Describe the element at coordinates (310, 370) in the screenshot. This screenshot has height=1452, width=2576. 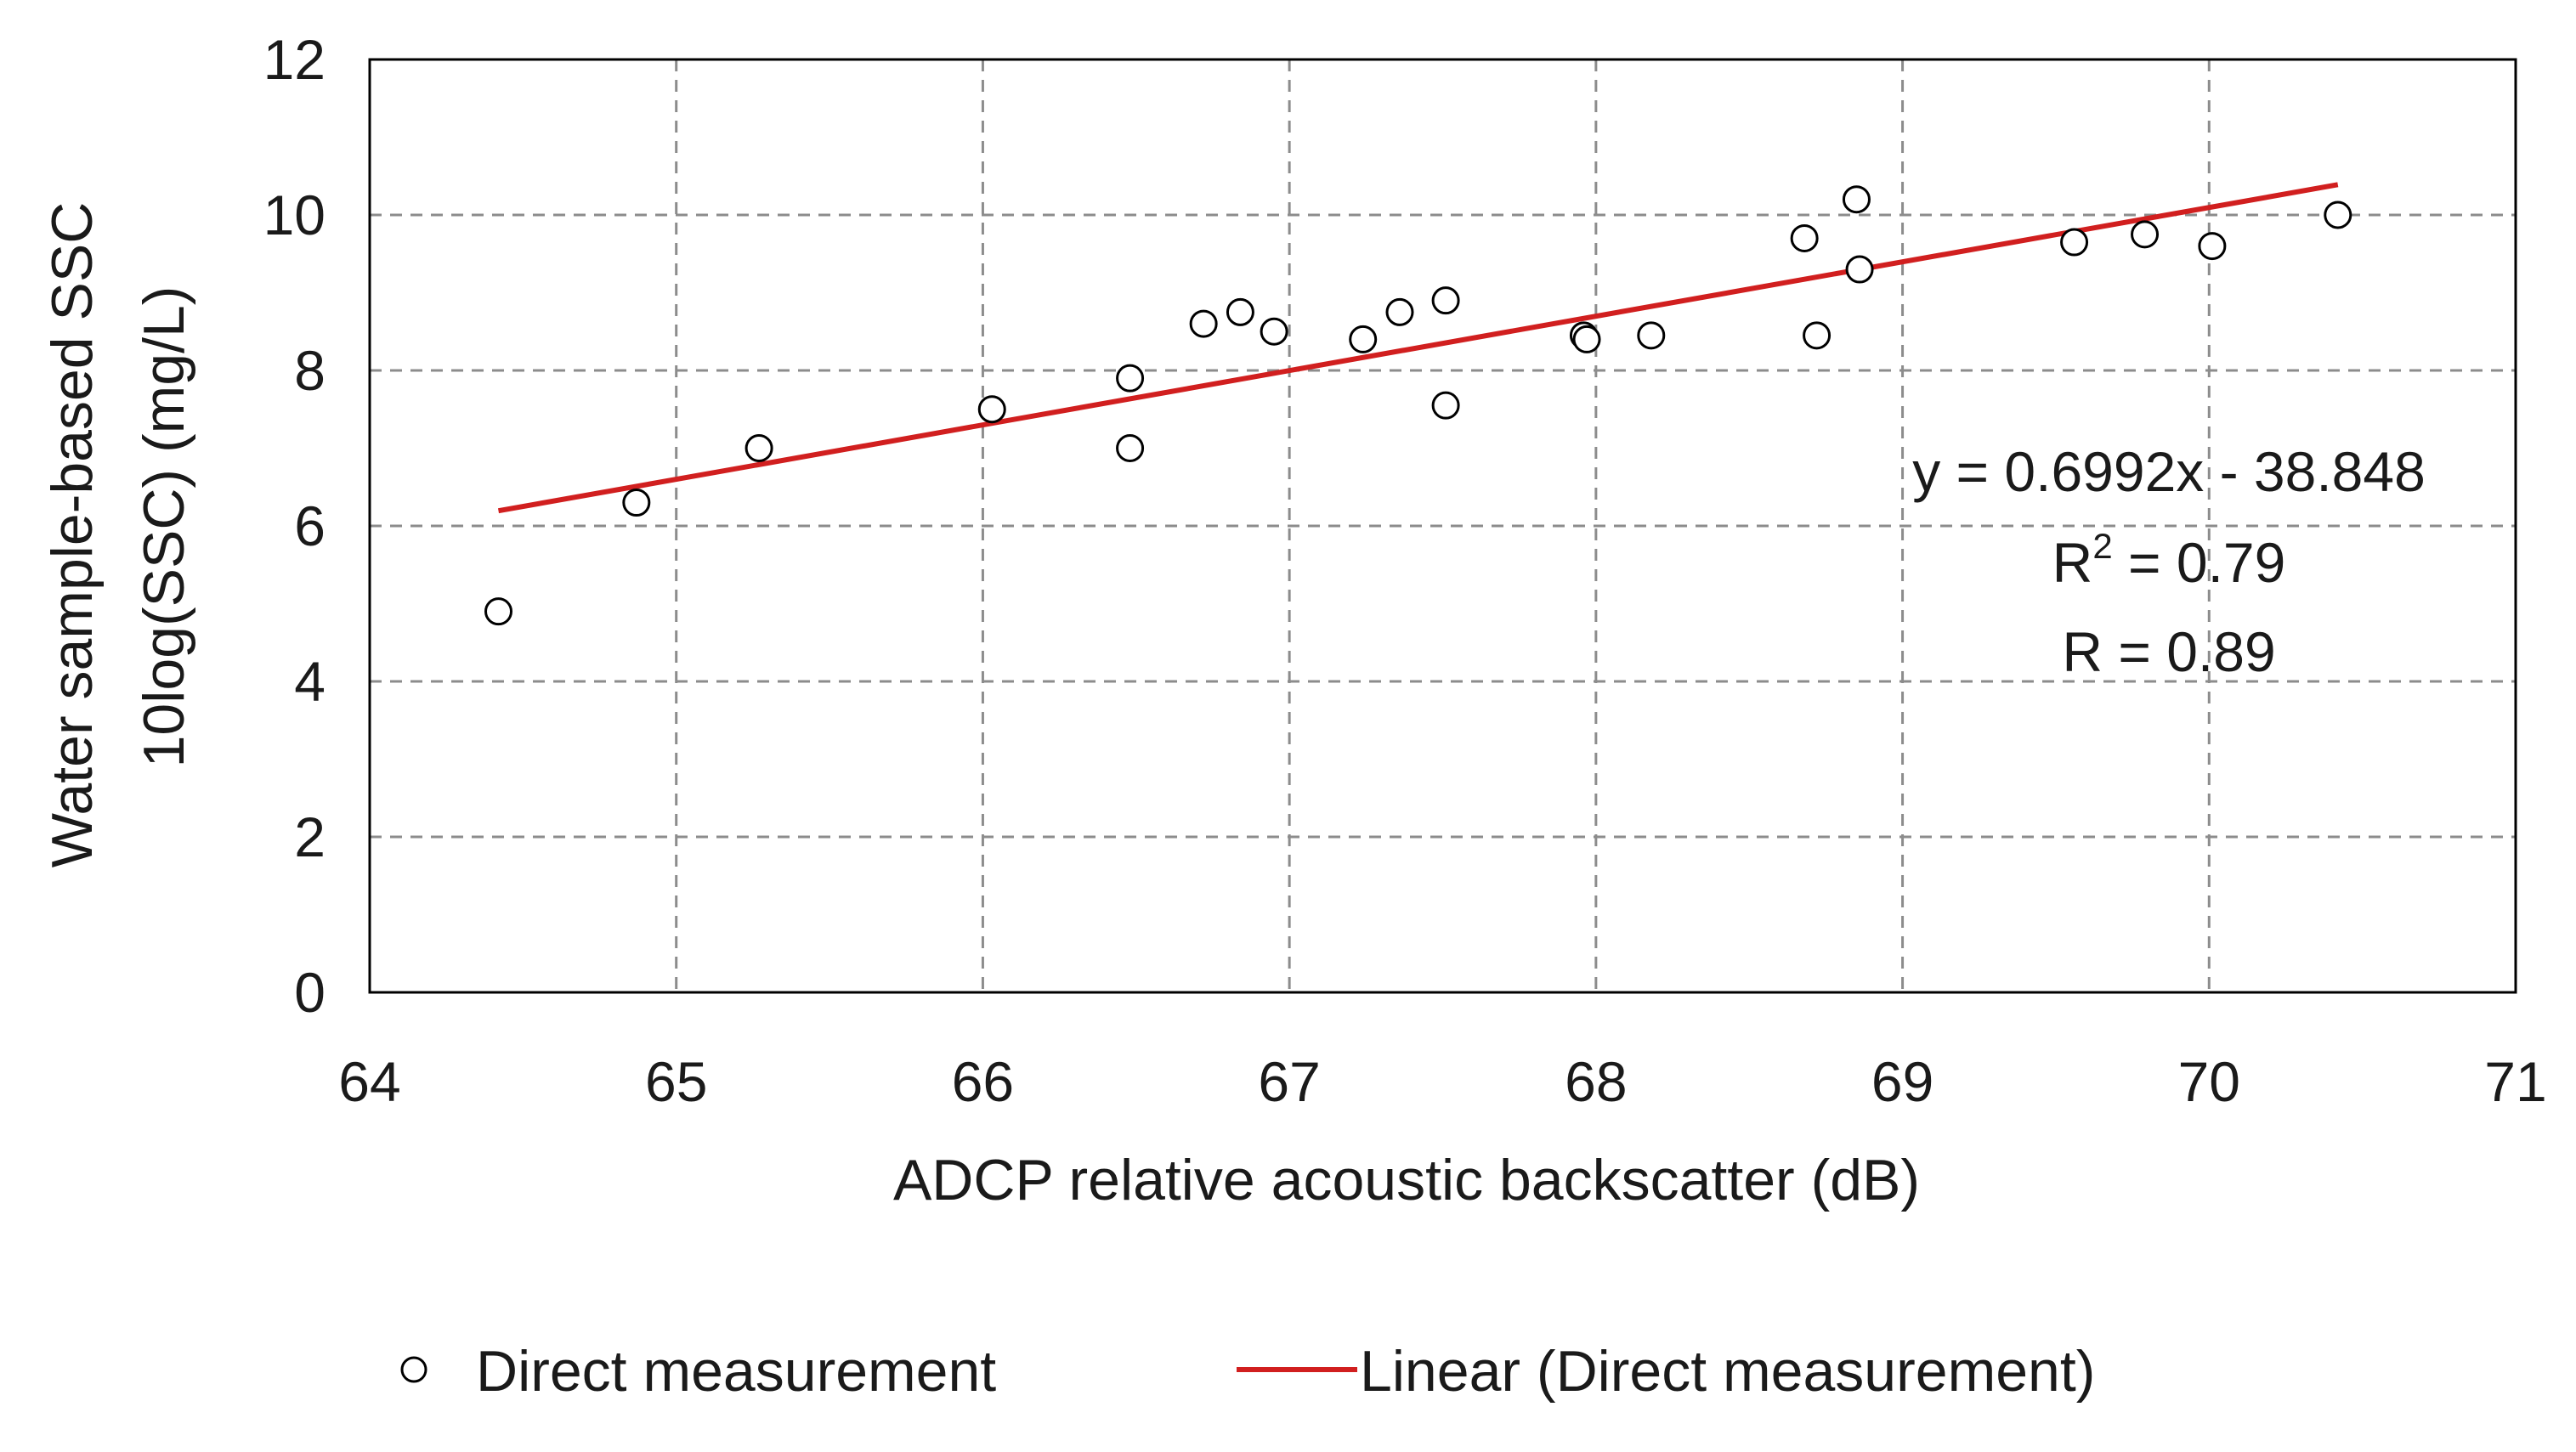
I see `y-tick-label: 8` at that location.